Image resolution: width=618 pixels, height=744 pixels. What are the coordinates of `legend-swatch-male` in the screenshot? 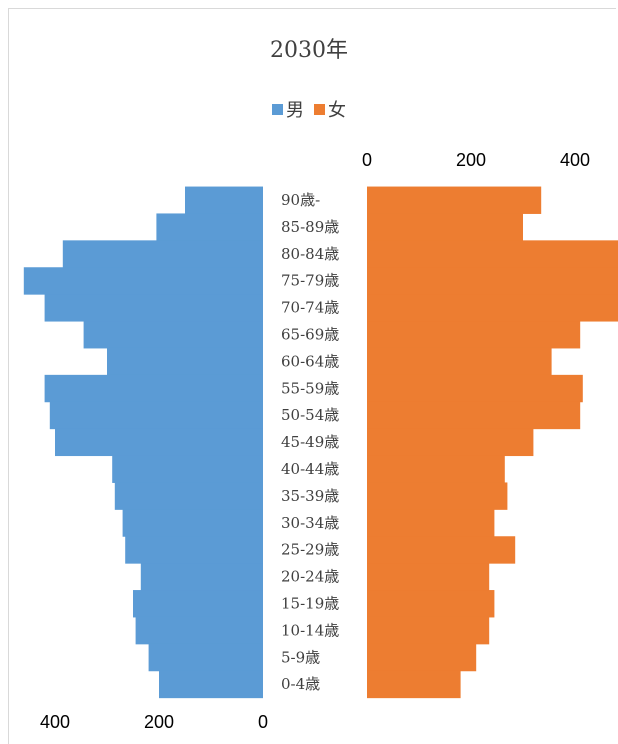 It's located at (277, 109).